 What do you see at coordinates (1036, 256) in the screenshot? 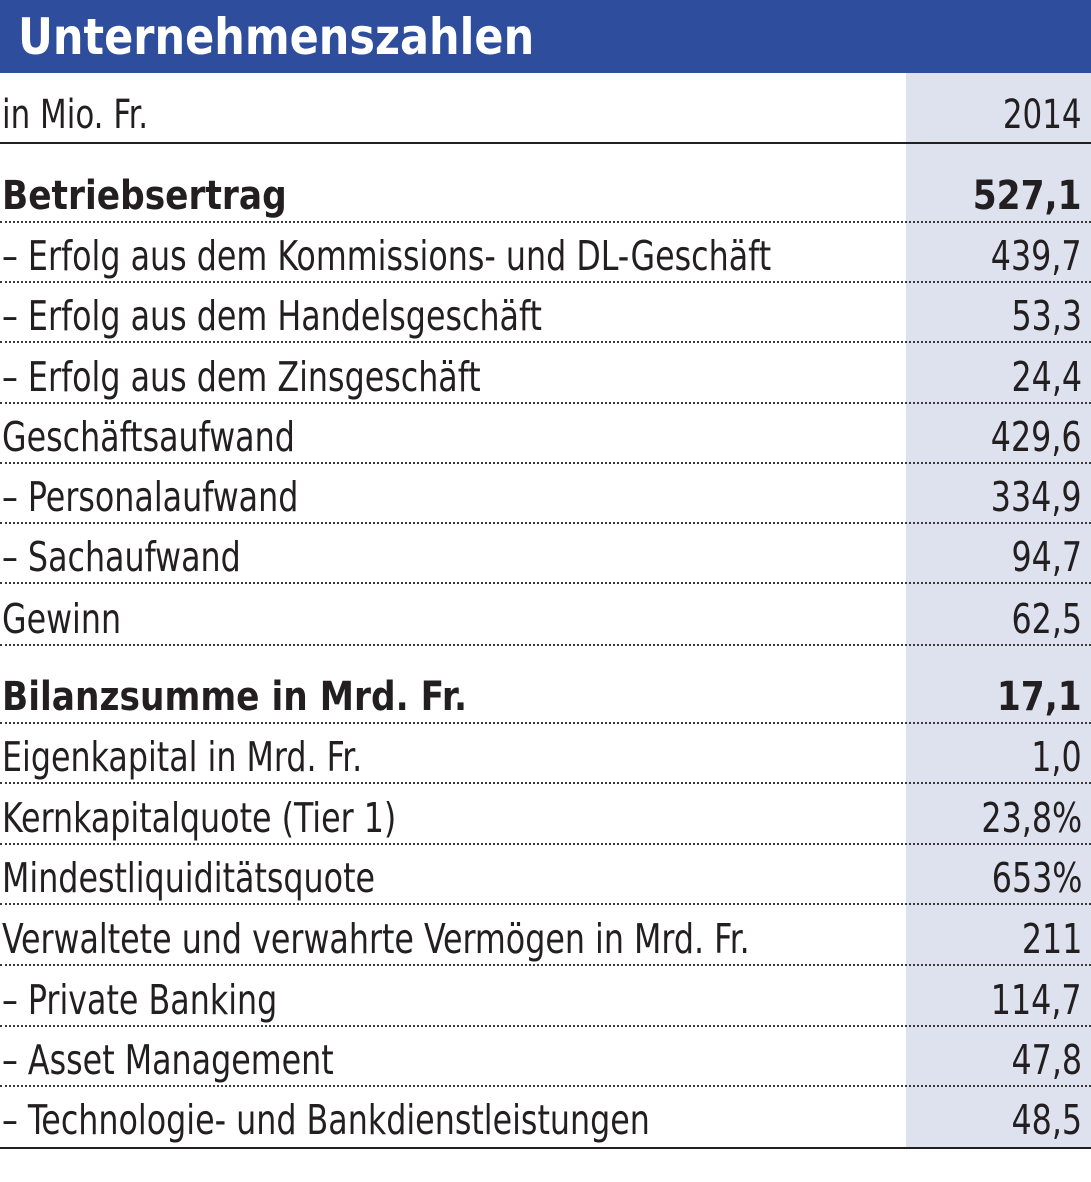
I see `row-value: 439,7` at bounding box center [1036, 256].